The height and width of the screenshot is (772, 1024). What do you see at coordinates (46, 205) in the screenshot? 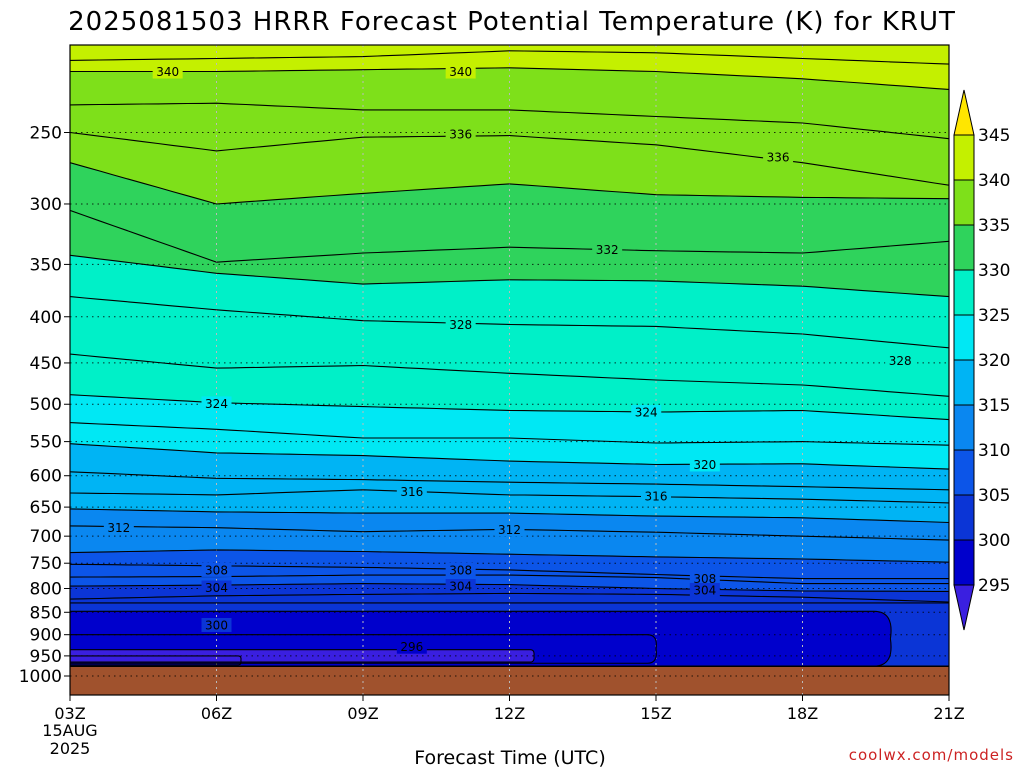
I see `y-tick-label: 300` at bounding box center [46, 205].